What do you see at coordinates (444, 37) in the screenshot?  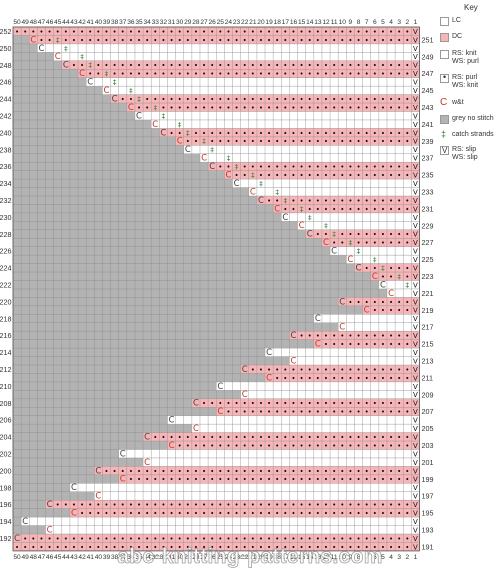 I see `dc-swatch` at bounding box center [444, 37].